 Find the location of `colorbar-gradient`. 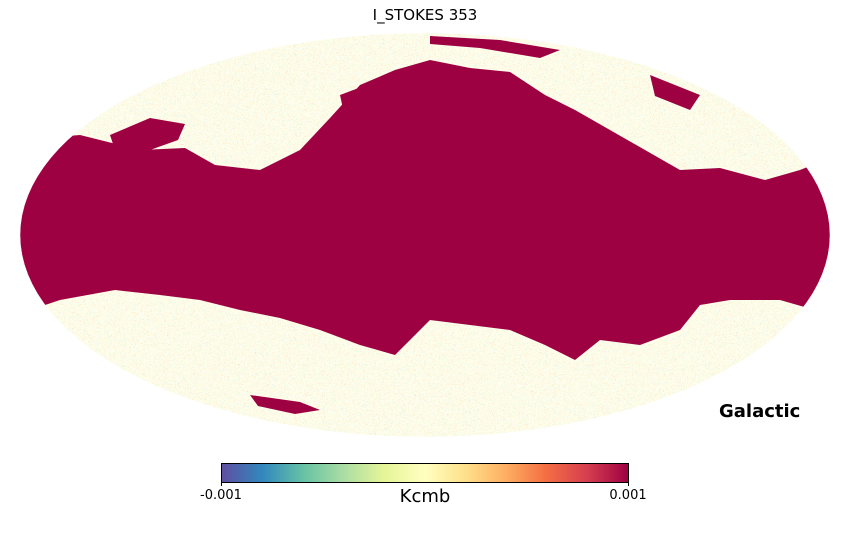

colorbar-gradient is located at coordinates (425, 473).